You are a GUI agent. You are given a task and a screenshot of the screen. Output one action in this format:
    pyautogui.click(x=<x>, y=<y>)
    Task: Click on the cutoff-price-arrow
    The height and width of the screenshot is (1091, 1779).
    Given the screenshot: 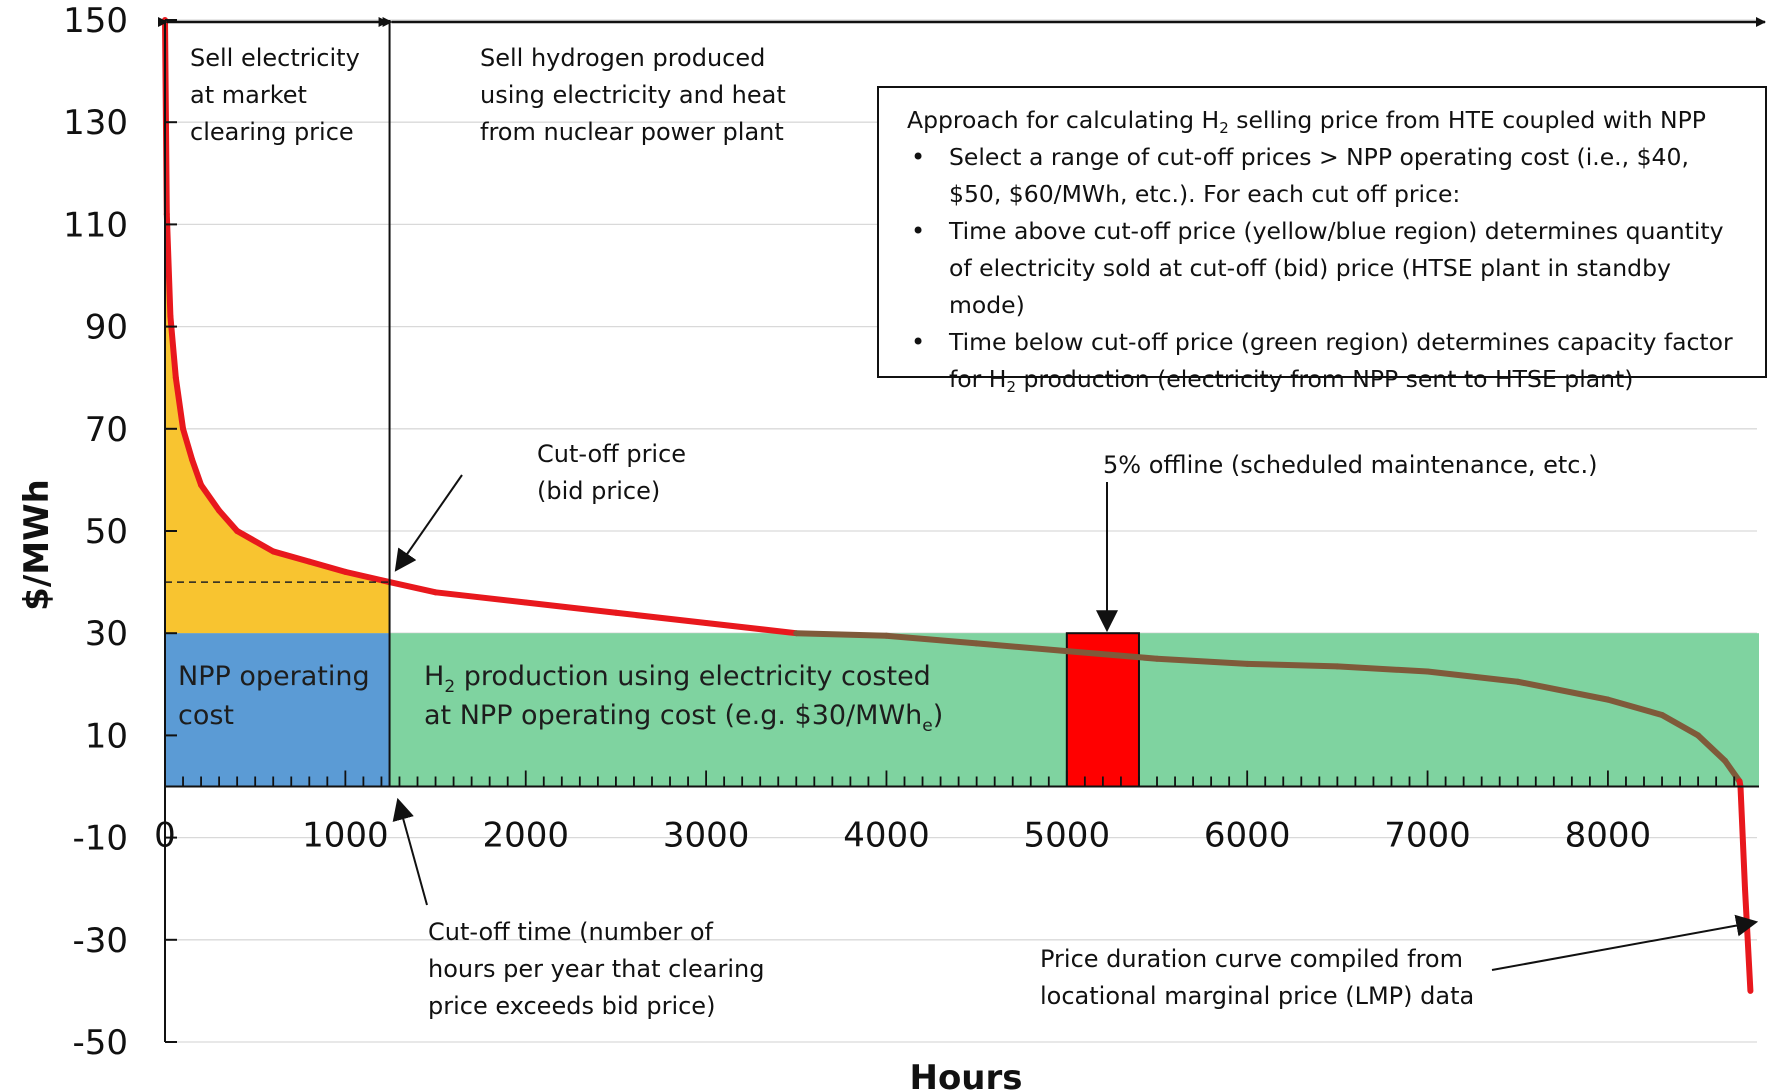 What is the action you would take?
    pyautogui.click(x=428, y=523)
    